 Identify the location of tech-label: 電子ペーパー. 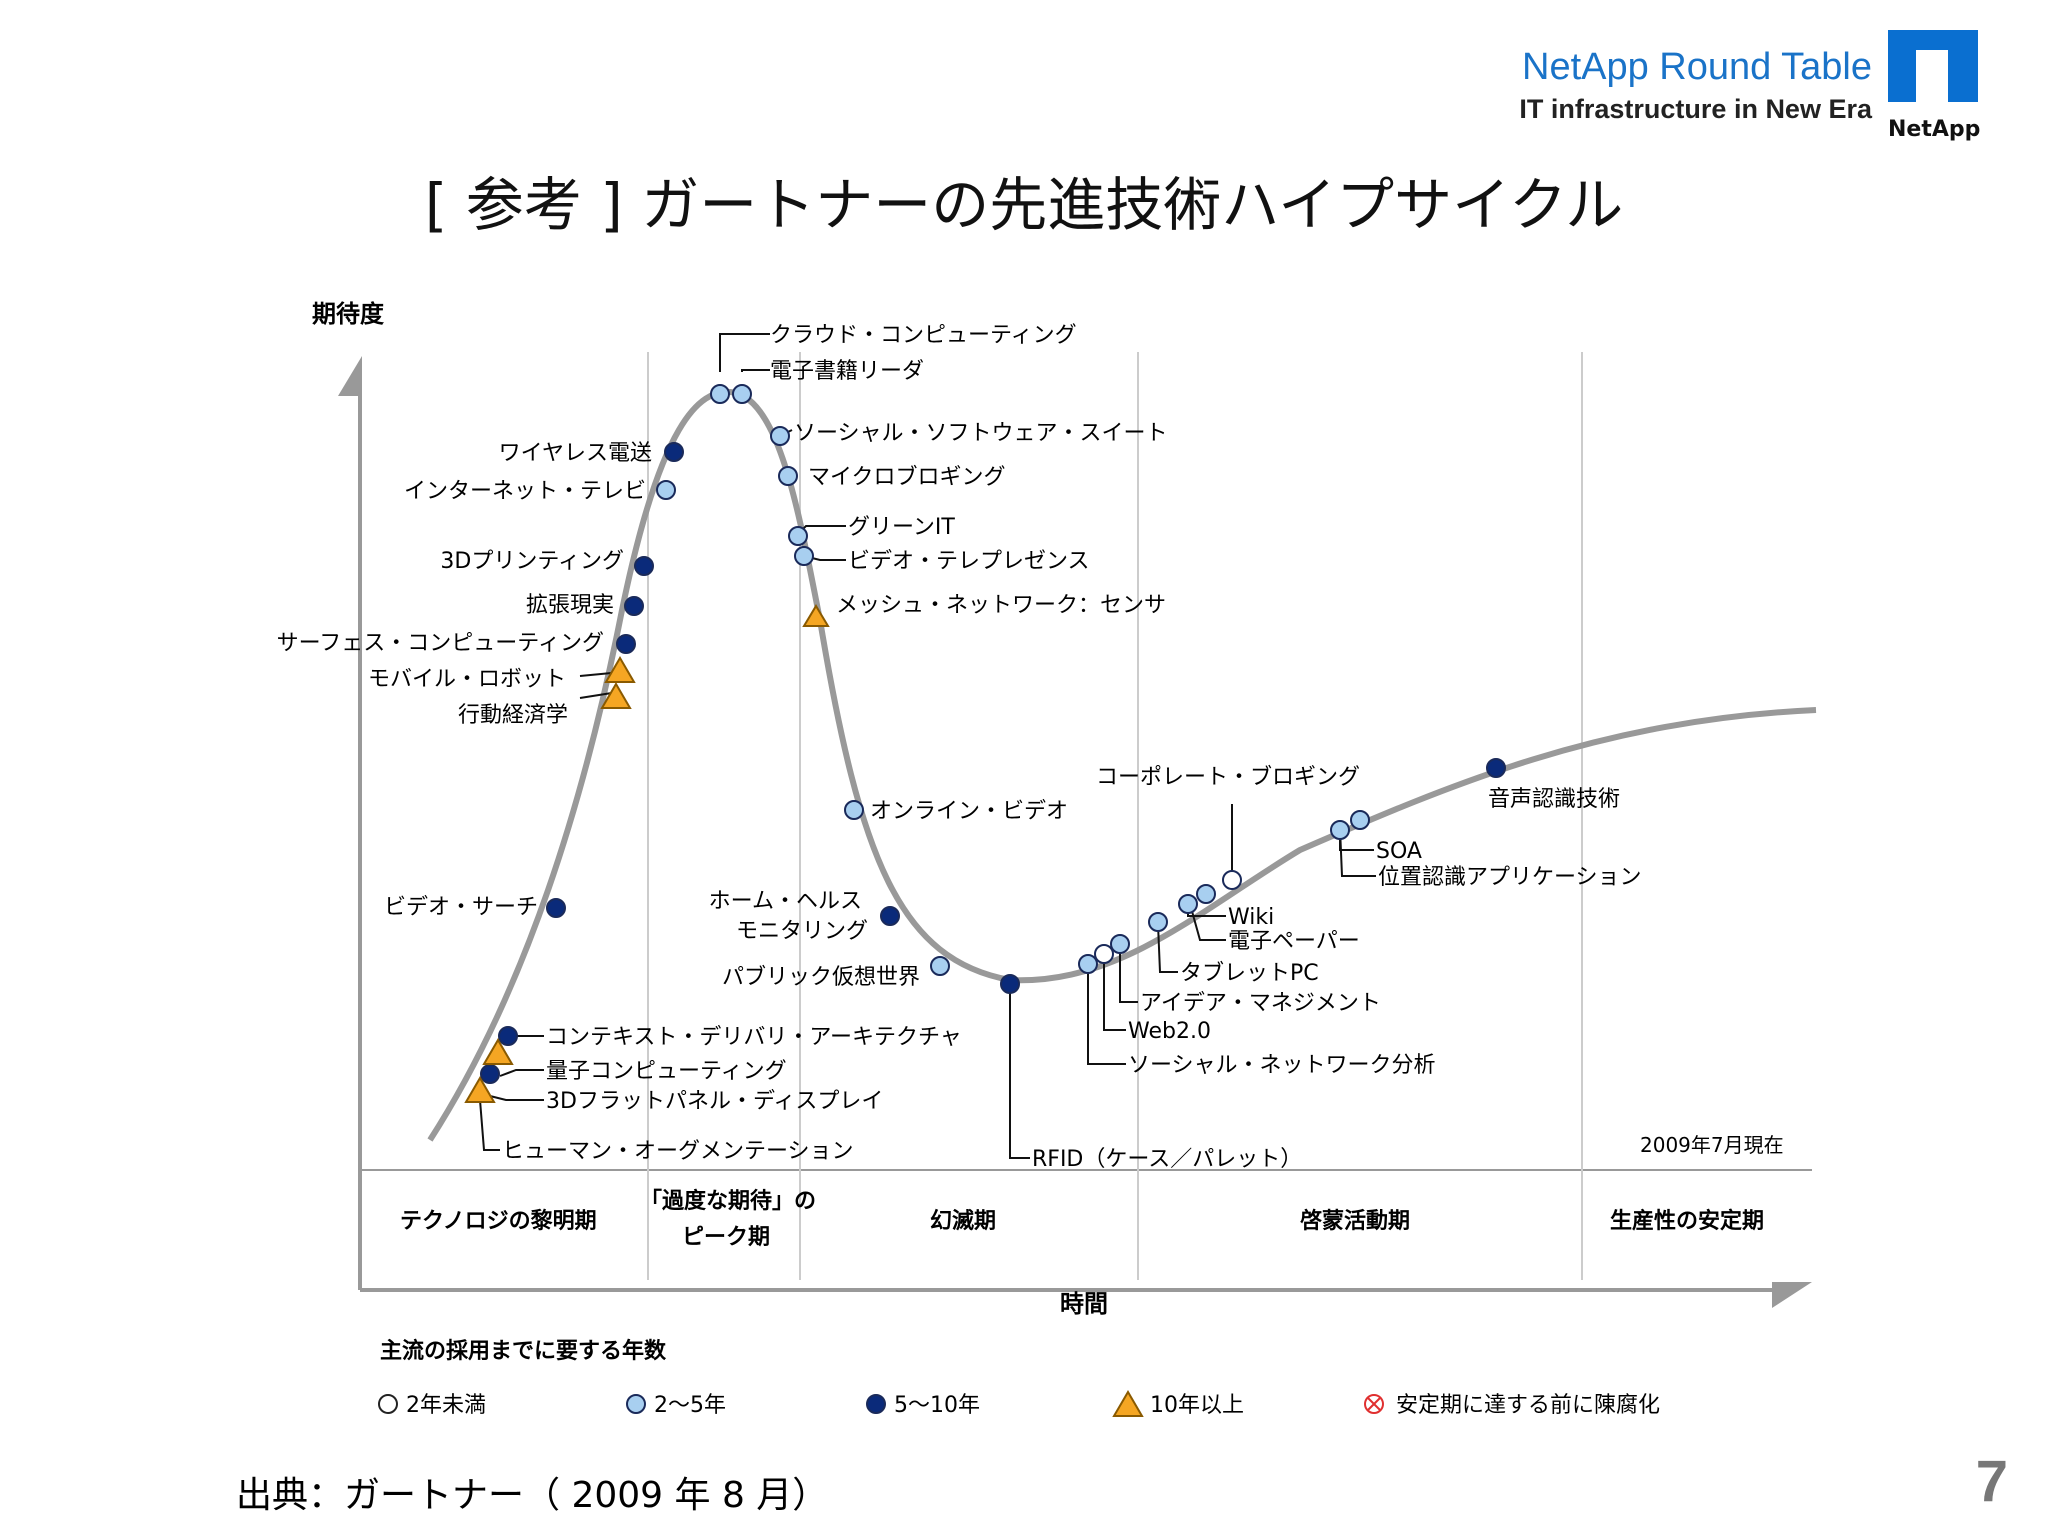
(1294, 941).